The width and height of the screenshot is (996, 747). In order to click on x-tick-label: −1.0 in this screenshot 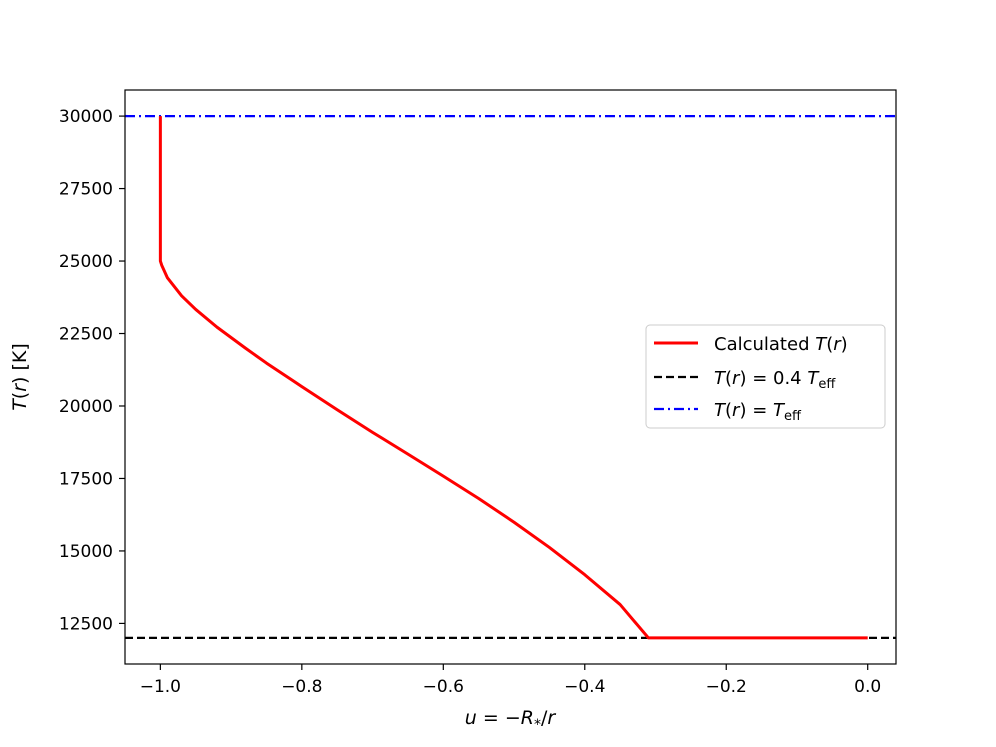, I will do `click(160, 687)`.